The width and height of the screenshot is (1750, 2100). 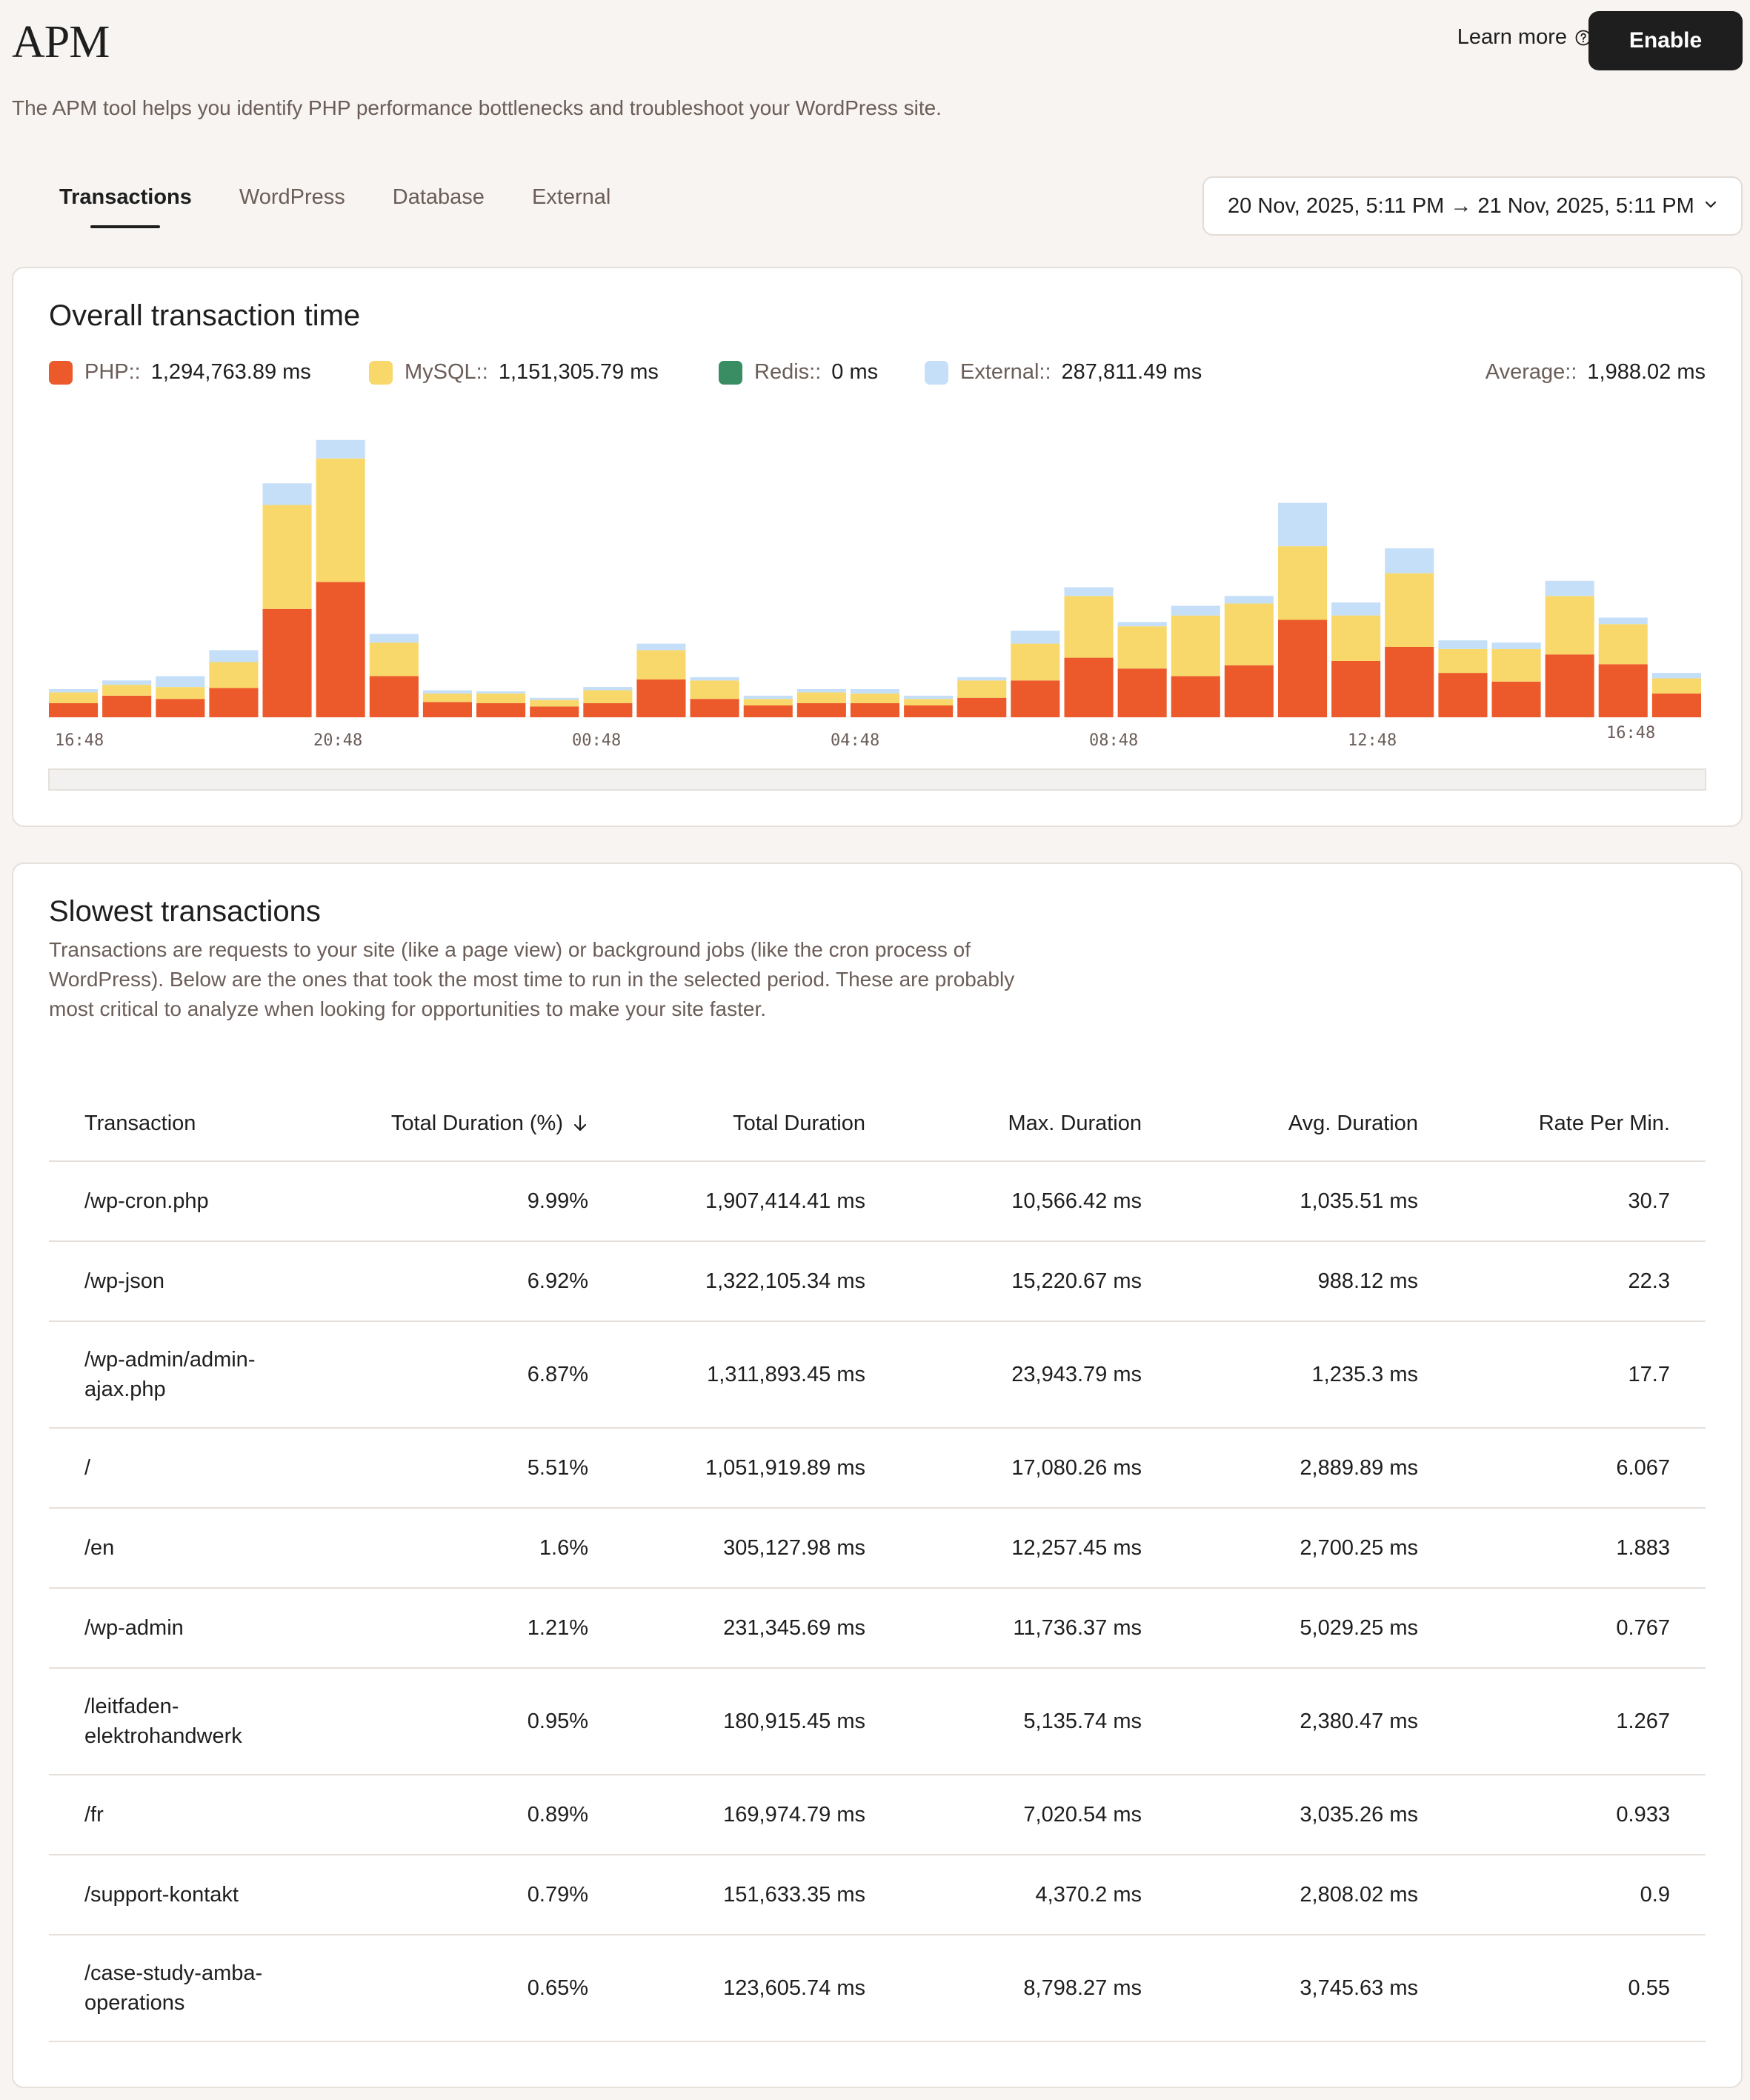 I want to click on col-max-duration: Max. Duration, so click(x=1003, y=1123).